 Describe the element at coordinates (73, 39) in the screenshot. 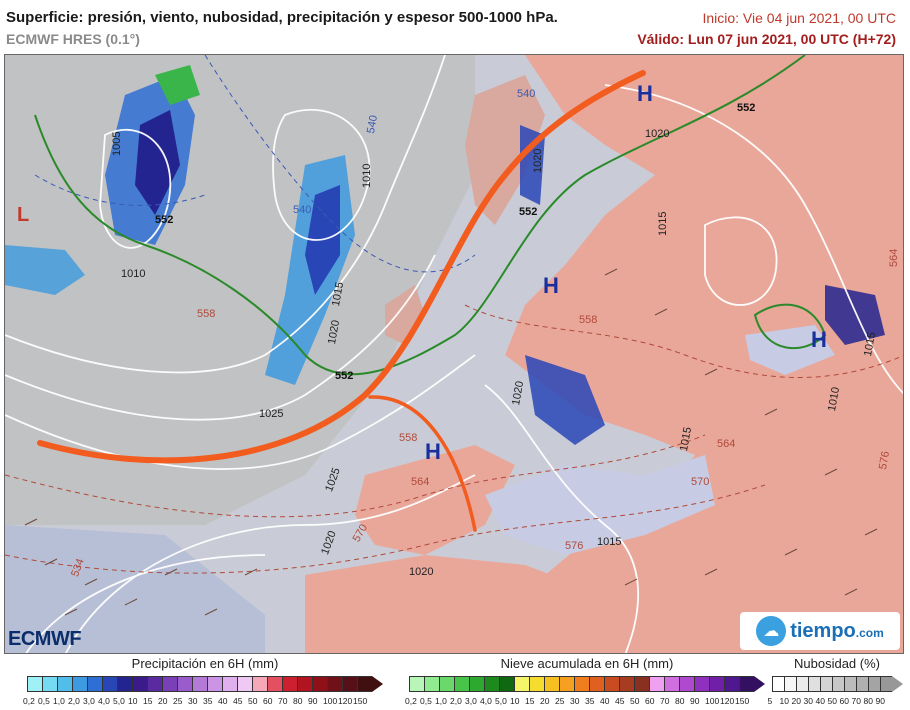

I see `model-label: ECMWF HRES (0.1°)` at that location.